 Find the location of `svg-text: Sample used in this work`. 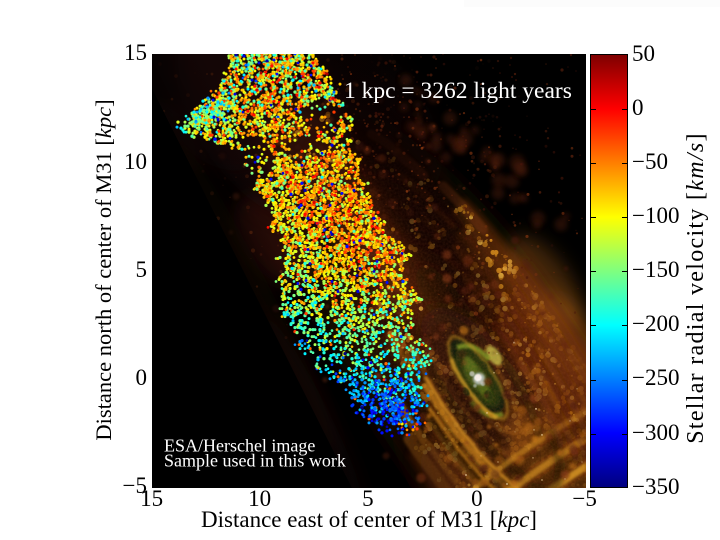

svg-text: Sample used in this work is located at coordinates (255, 460).